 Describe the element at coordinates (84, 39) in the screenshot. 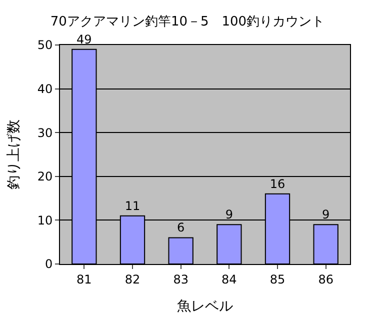

I see `data-label: 49` at that location.